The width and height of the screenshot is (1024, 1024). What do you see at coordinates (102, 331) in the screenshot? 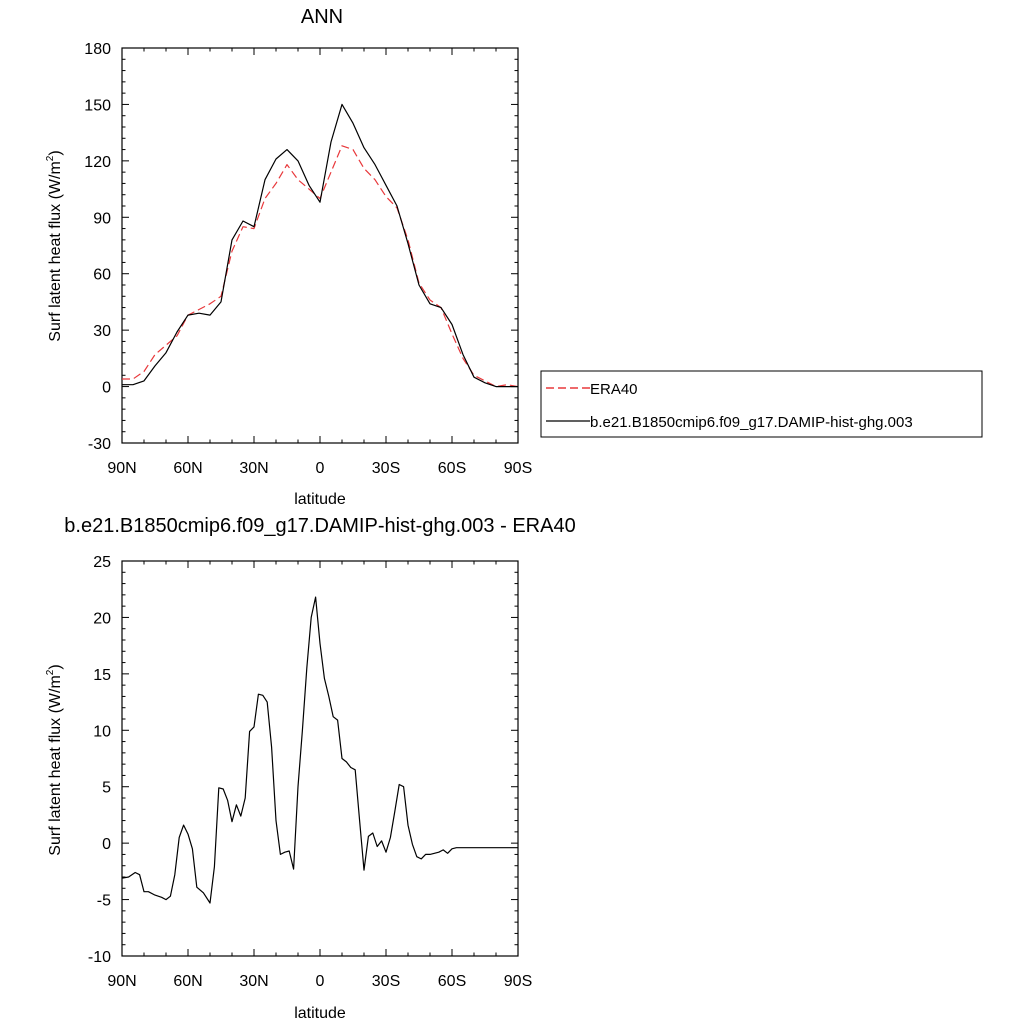
I see `top-y-tick-label: 30` at bounding box center [102, 331].